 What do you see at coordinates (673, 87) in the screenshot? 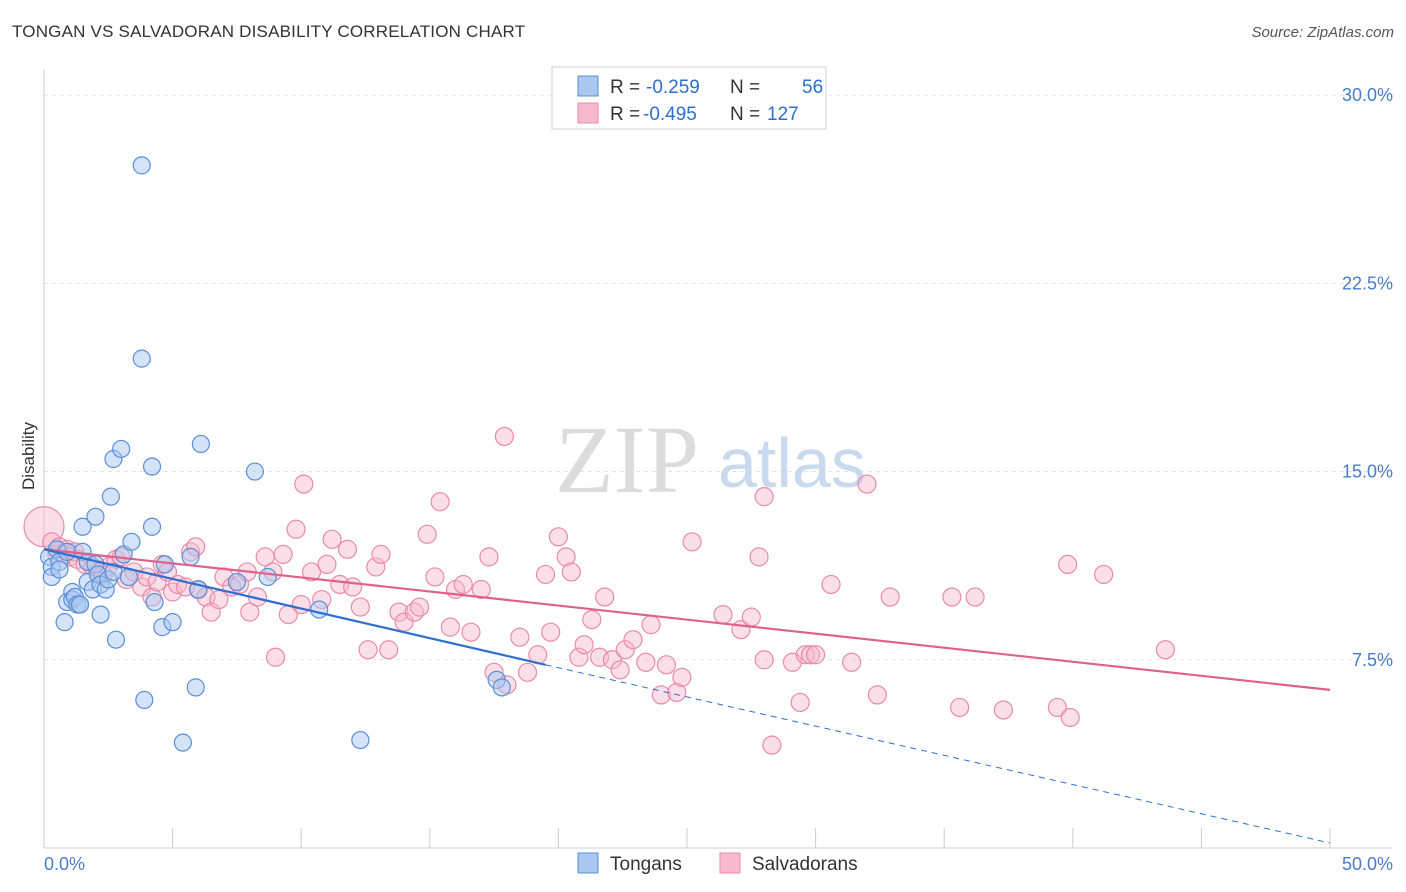
I see `legend-r-value: -0.259` at bounding box center [673, 87].